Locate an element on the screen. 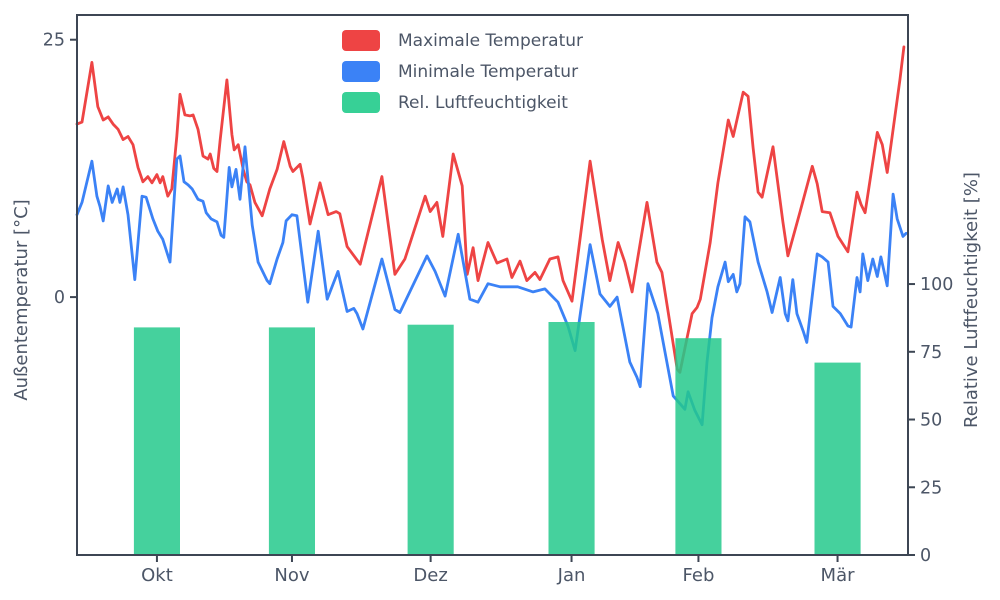  legend-item-2: Rel. Luftfeuchtigkeit is located at coordinates (462, 102).